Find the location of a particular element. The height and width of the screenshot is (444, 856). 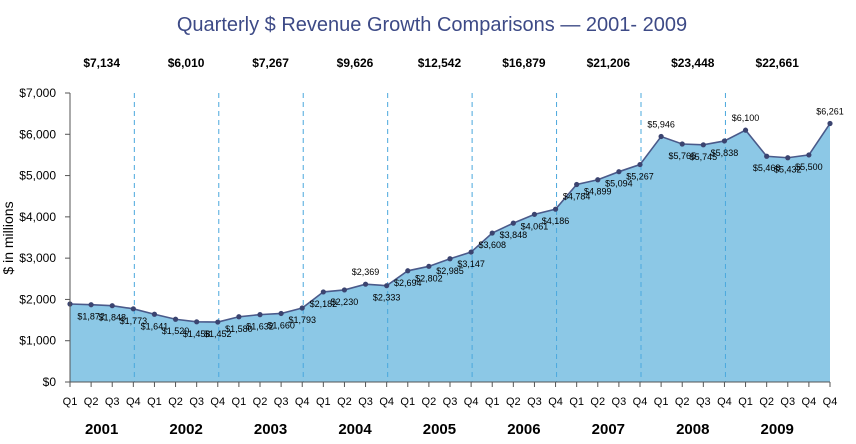

data-label: $1,872 is located at coordinates (91, 317).